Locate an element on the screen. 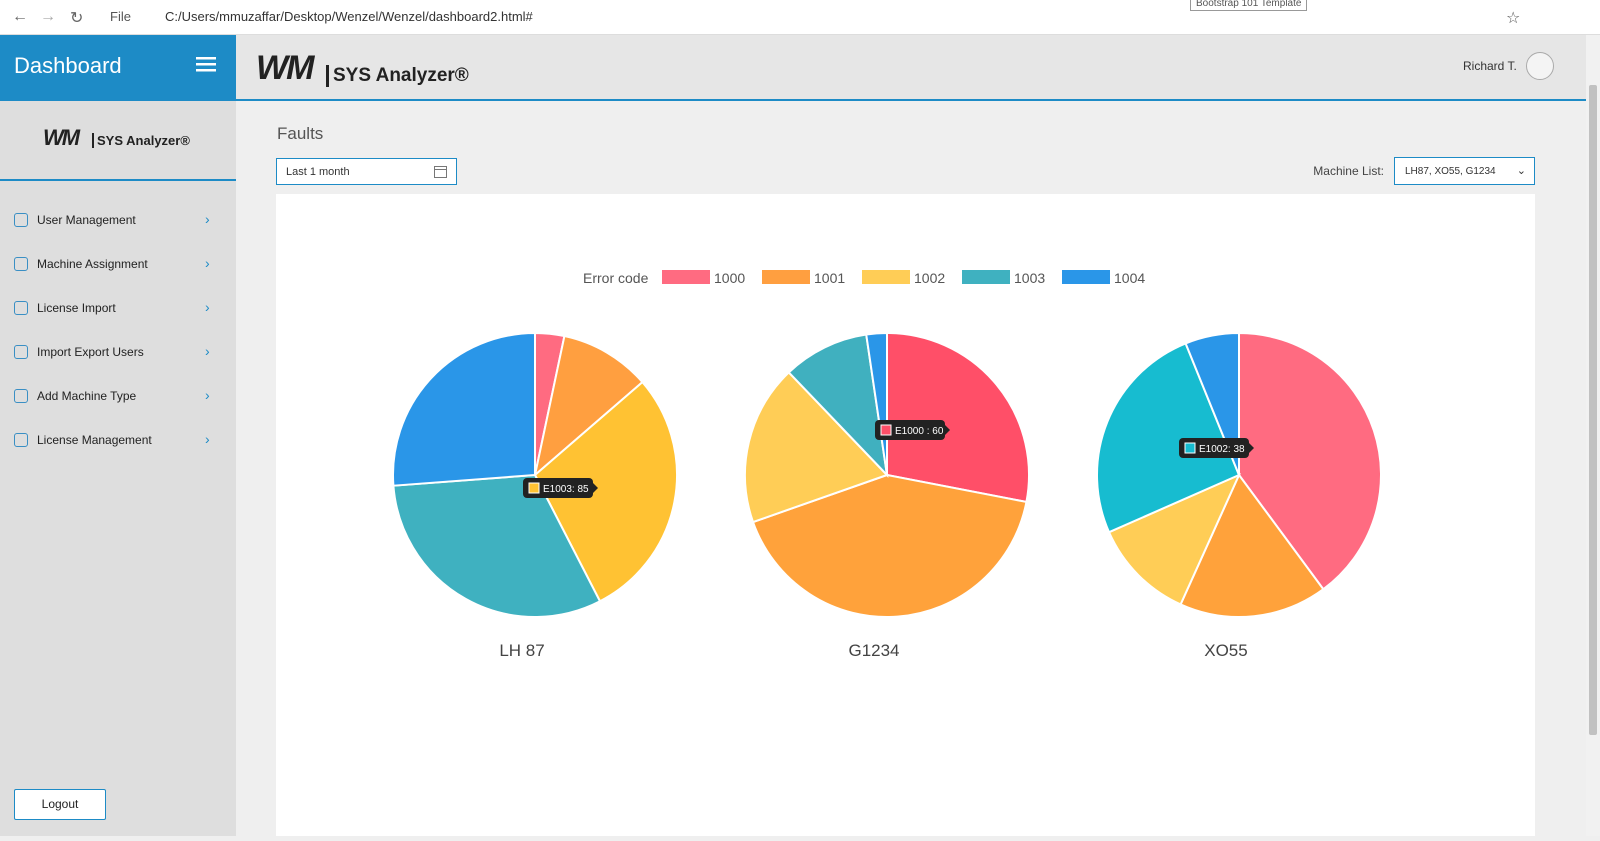 Image resolution: width=1600 pixels, height=841 pixels. menu-label: Add Machine Type is located at coordinates (87, 396).